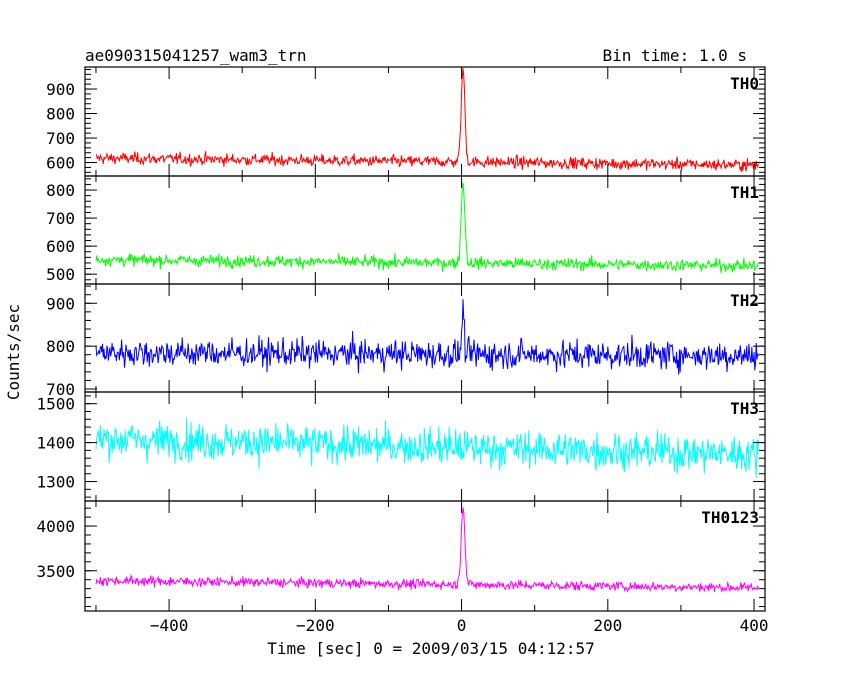 The image size is (850, 680). I want to click on panel-th2: 700 800 900 TH2, so click(406, 341).